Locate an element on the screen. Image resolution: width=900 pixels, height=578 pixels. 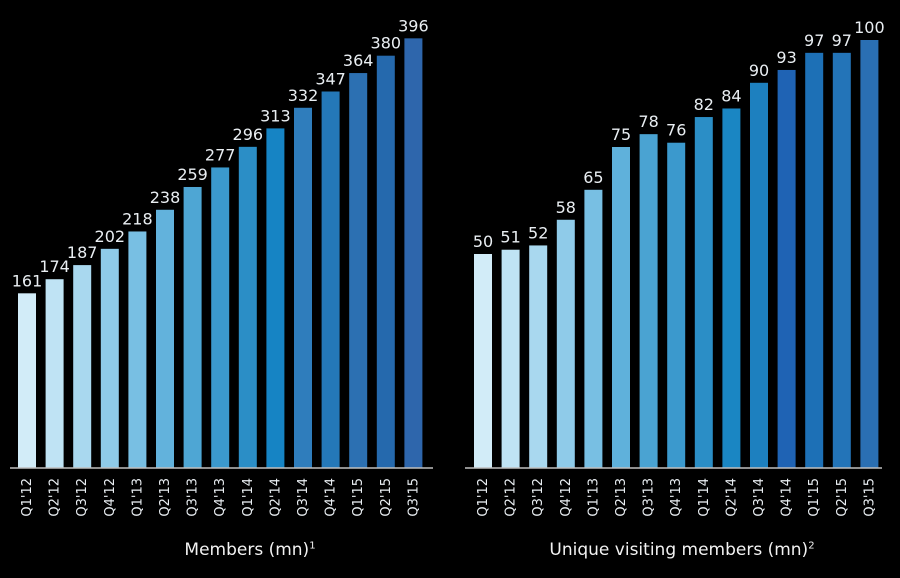
members-tick-label: Q1'14 is located at coordinates (248, 497).